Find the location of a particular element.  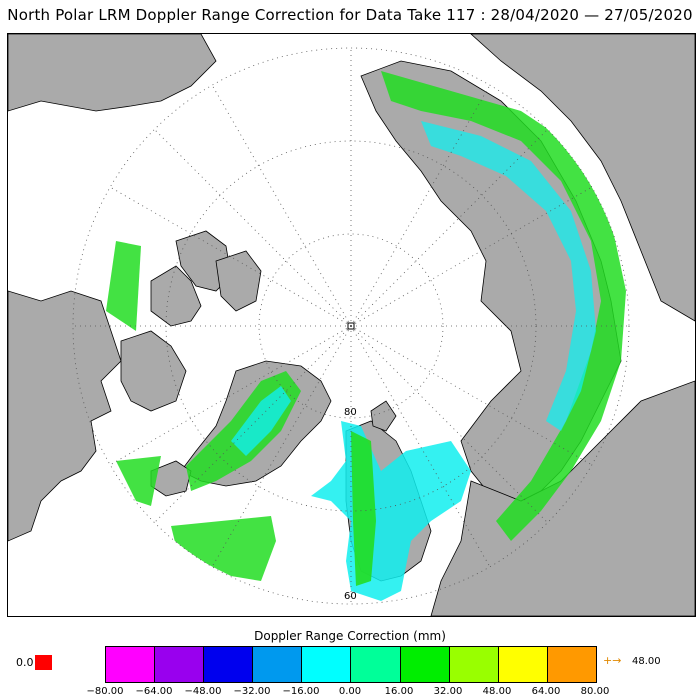

track-swath-scandinavia-green is located at coordinates (363, 508).